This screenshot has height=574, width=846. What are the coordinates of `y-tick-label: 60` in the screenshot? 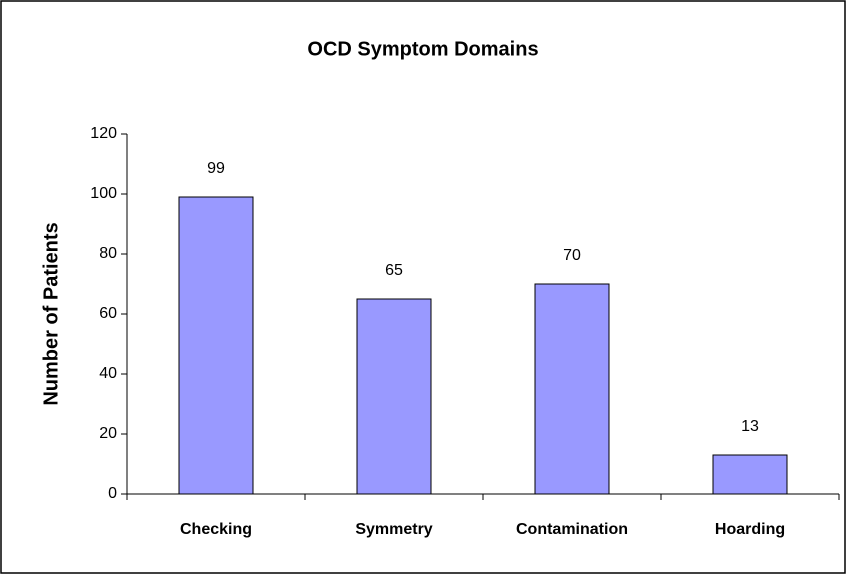 It's located at (108, 313).